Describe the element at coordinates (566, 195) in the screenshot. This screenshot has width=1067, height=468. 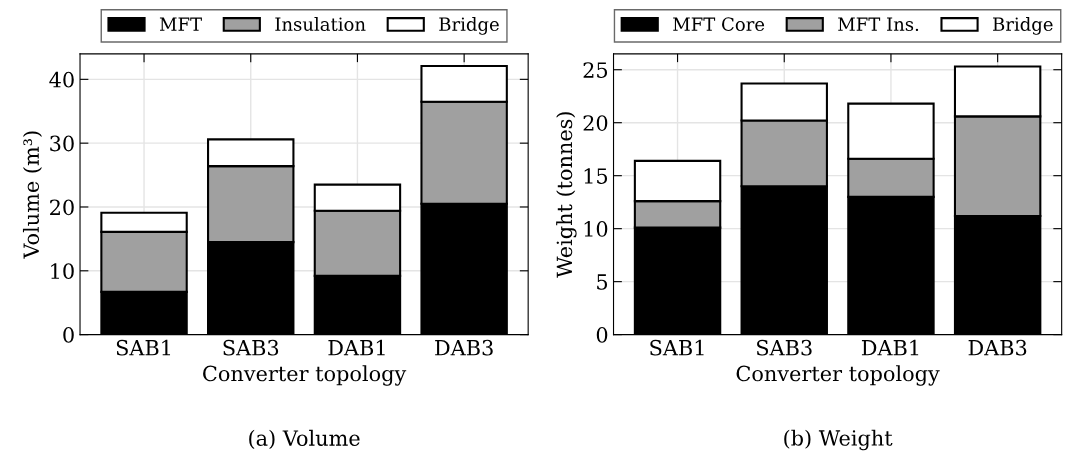
I see `y-axis-title: Weight (tonnes)` at that location.